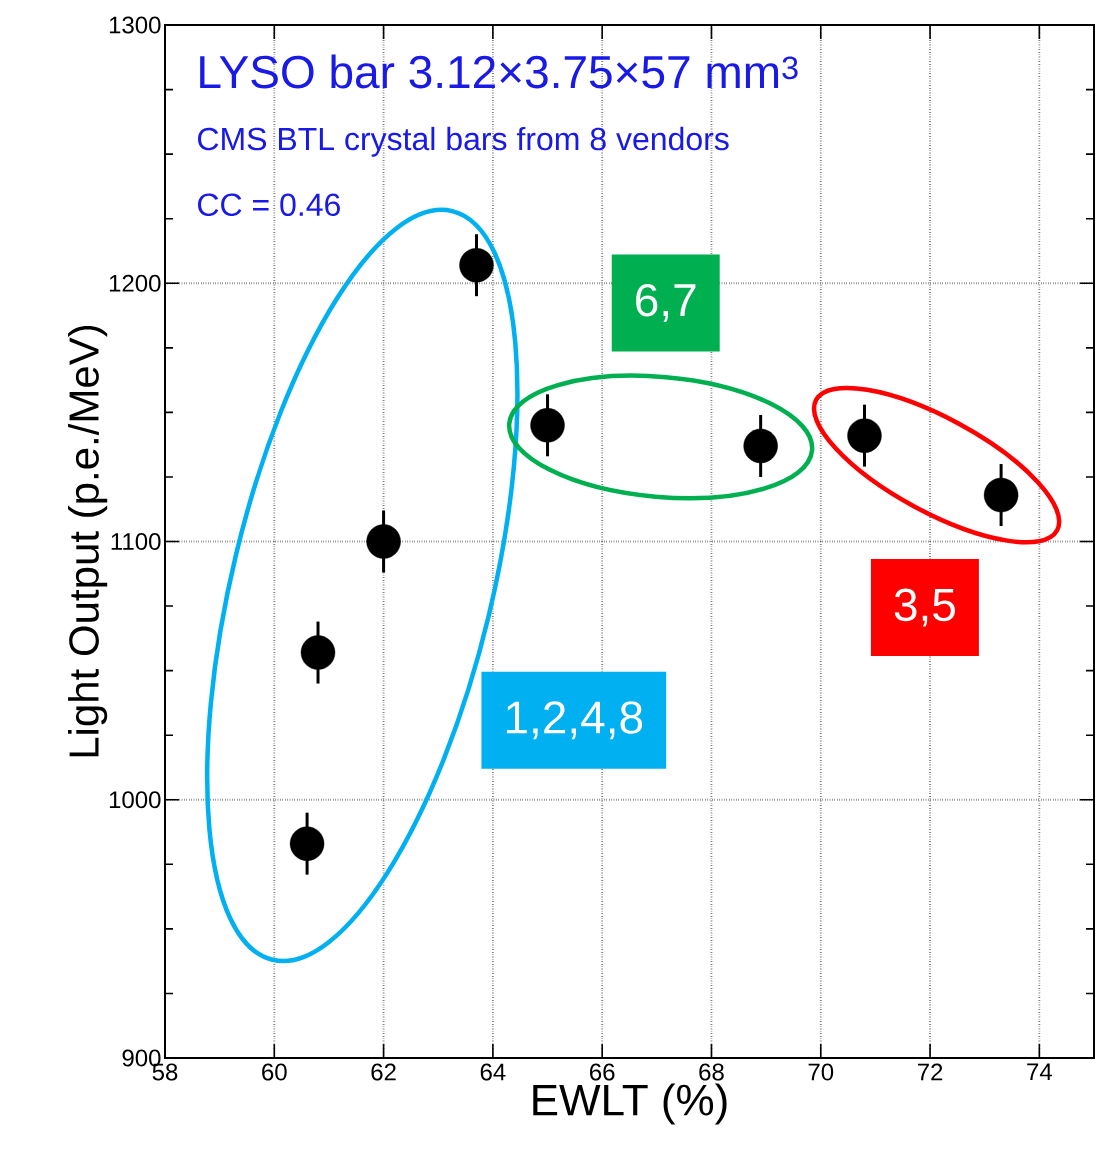 Image resolution: width=1096 pixels, height=1169 pixels. Describe the element at coordinates (711, 1072) in the screenshot. I see `x-tick-label: 68` at that location.